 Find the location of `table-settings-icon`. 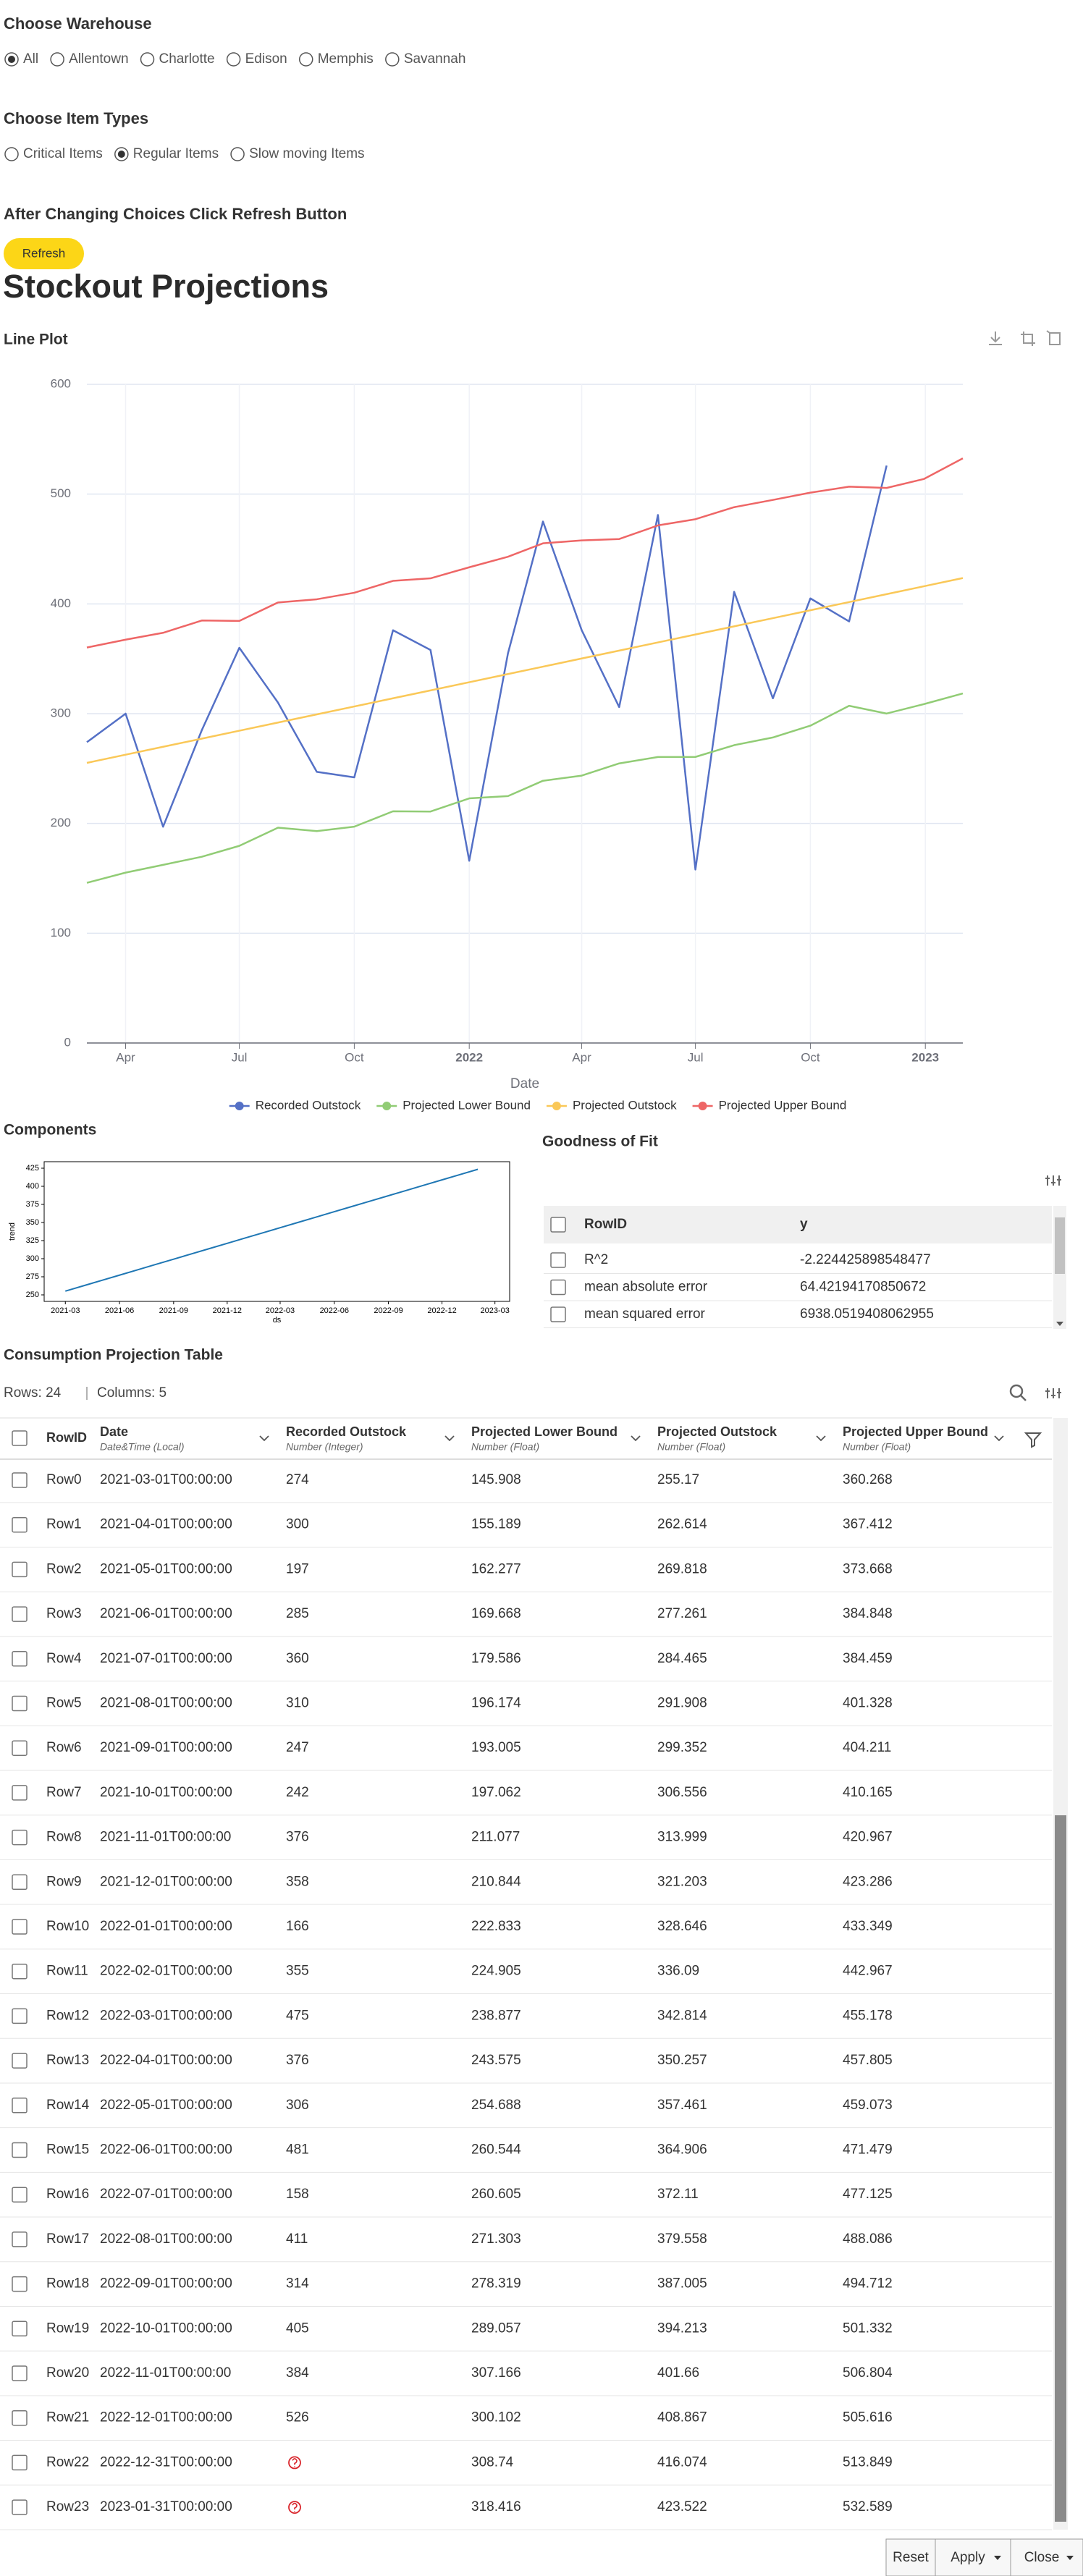

table-settings-icon is located at coordinates (1053, 1393).